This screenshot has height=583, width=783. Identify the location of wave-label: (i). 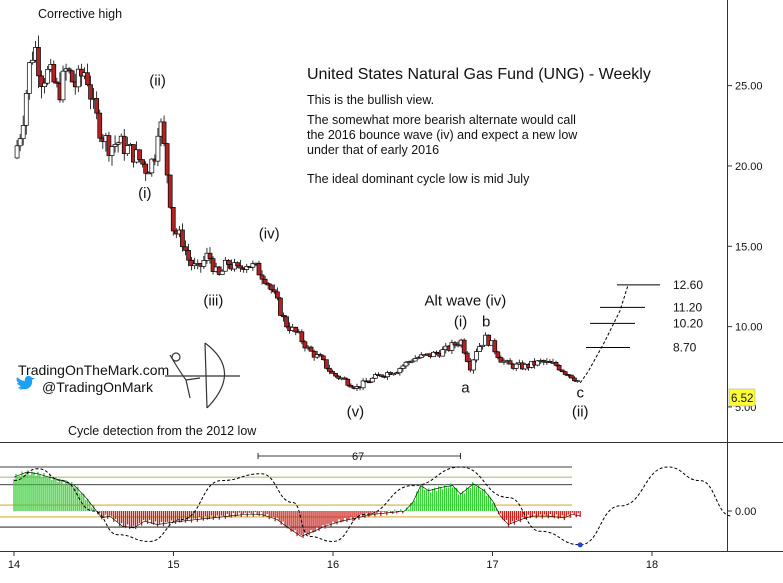
(460, 322).